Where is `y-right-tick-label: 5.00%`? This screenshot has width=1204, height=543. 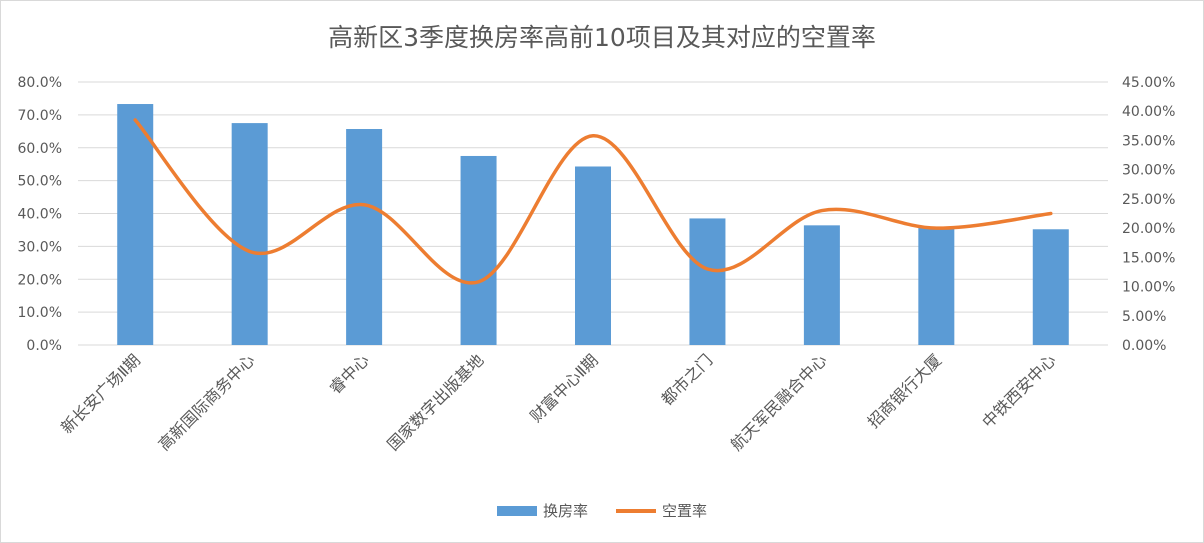
y-right-tick-label: 5.00% is located at coordinates (1144, 317).